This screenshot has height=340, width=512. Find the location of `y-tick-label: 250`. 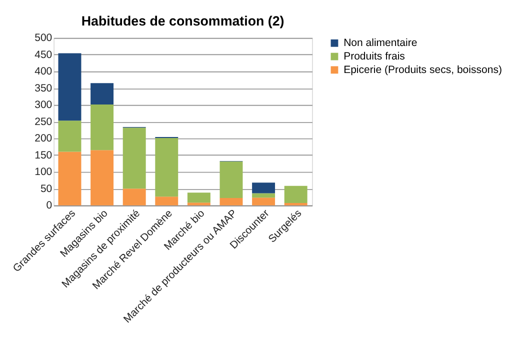

y-tick-label: 250 is located at coordinates (43, 122).